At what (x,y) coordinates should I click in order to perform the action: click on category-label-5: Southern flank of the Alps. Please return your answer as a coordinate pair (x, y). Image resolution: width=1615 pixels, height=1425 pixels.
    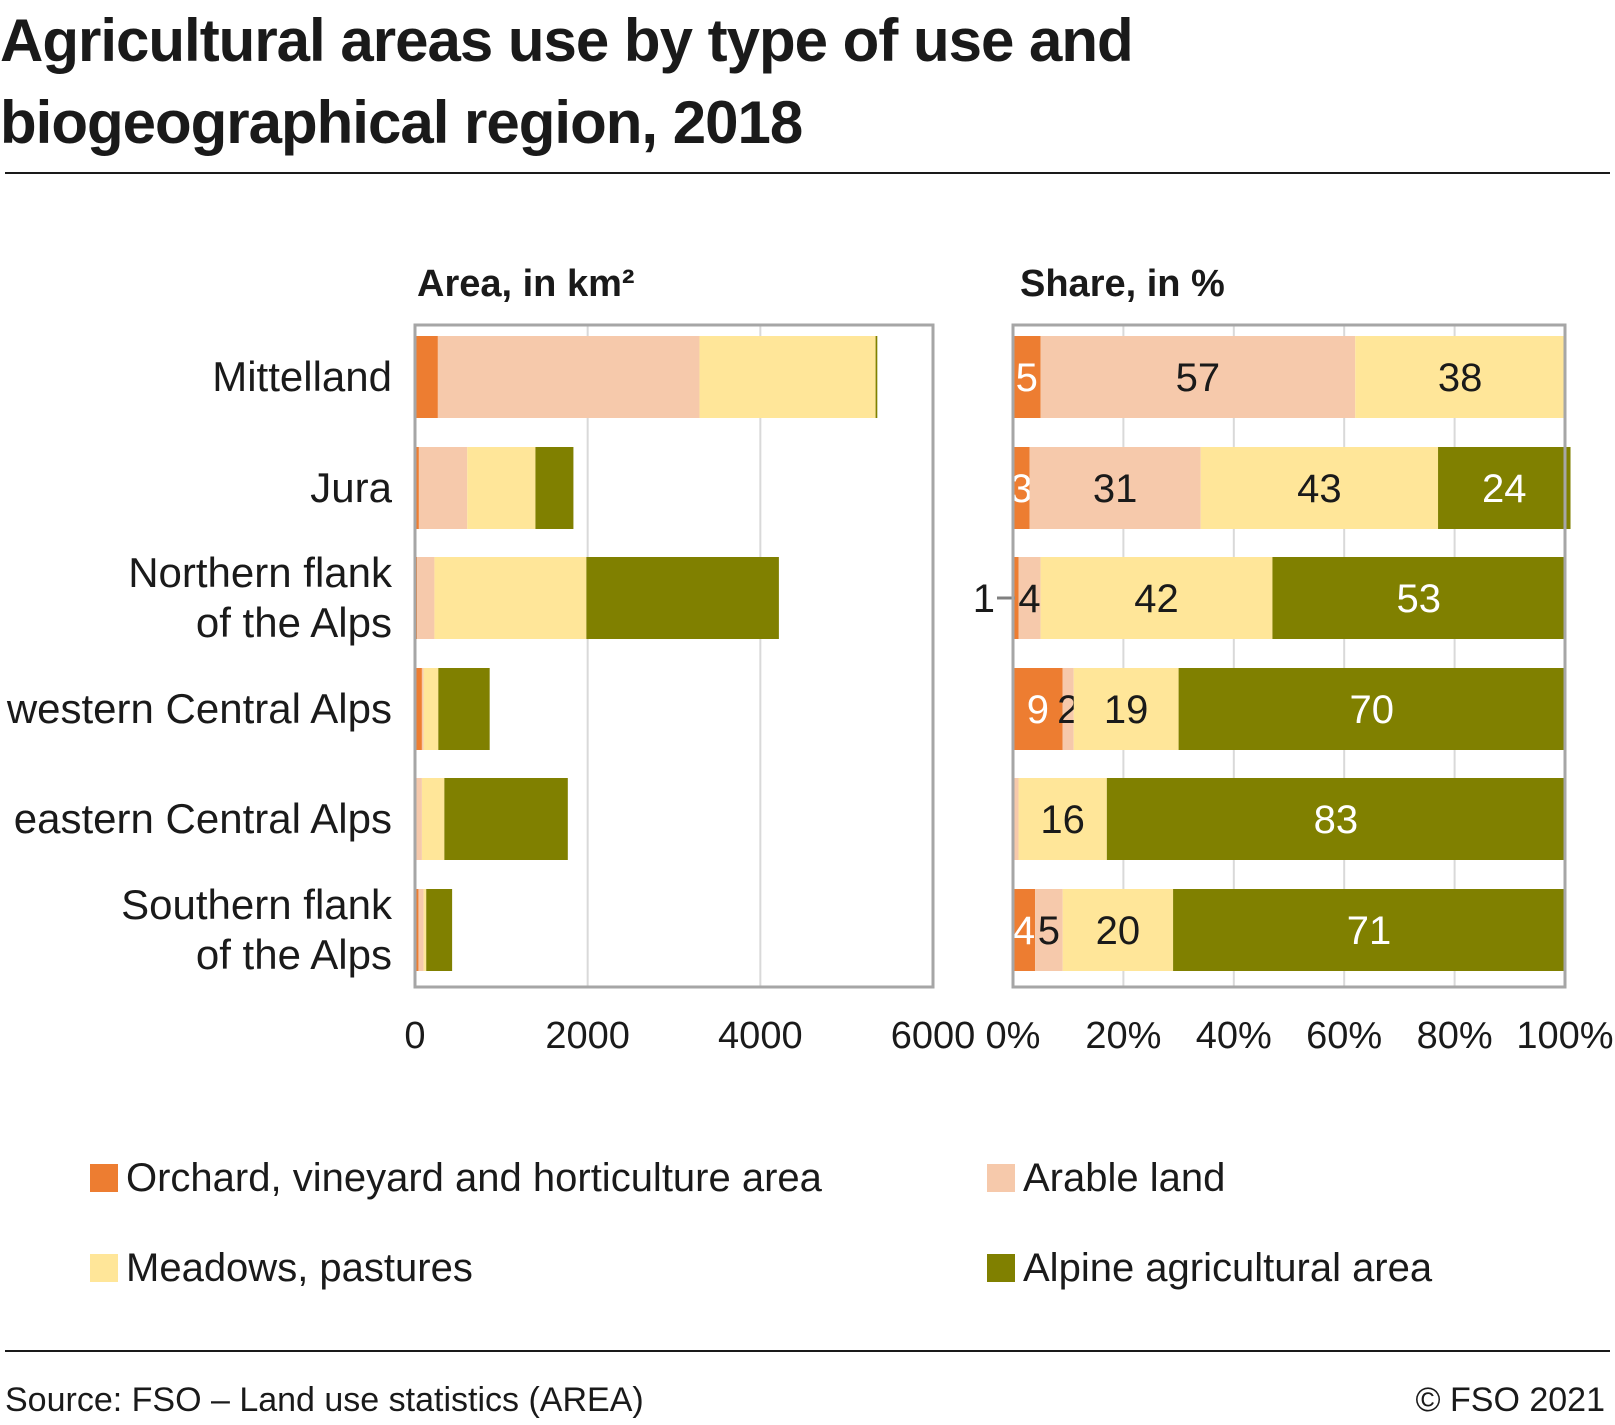
    Looking at the image, I should click on (257, 929).